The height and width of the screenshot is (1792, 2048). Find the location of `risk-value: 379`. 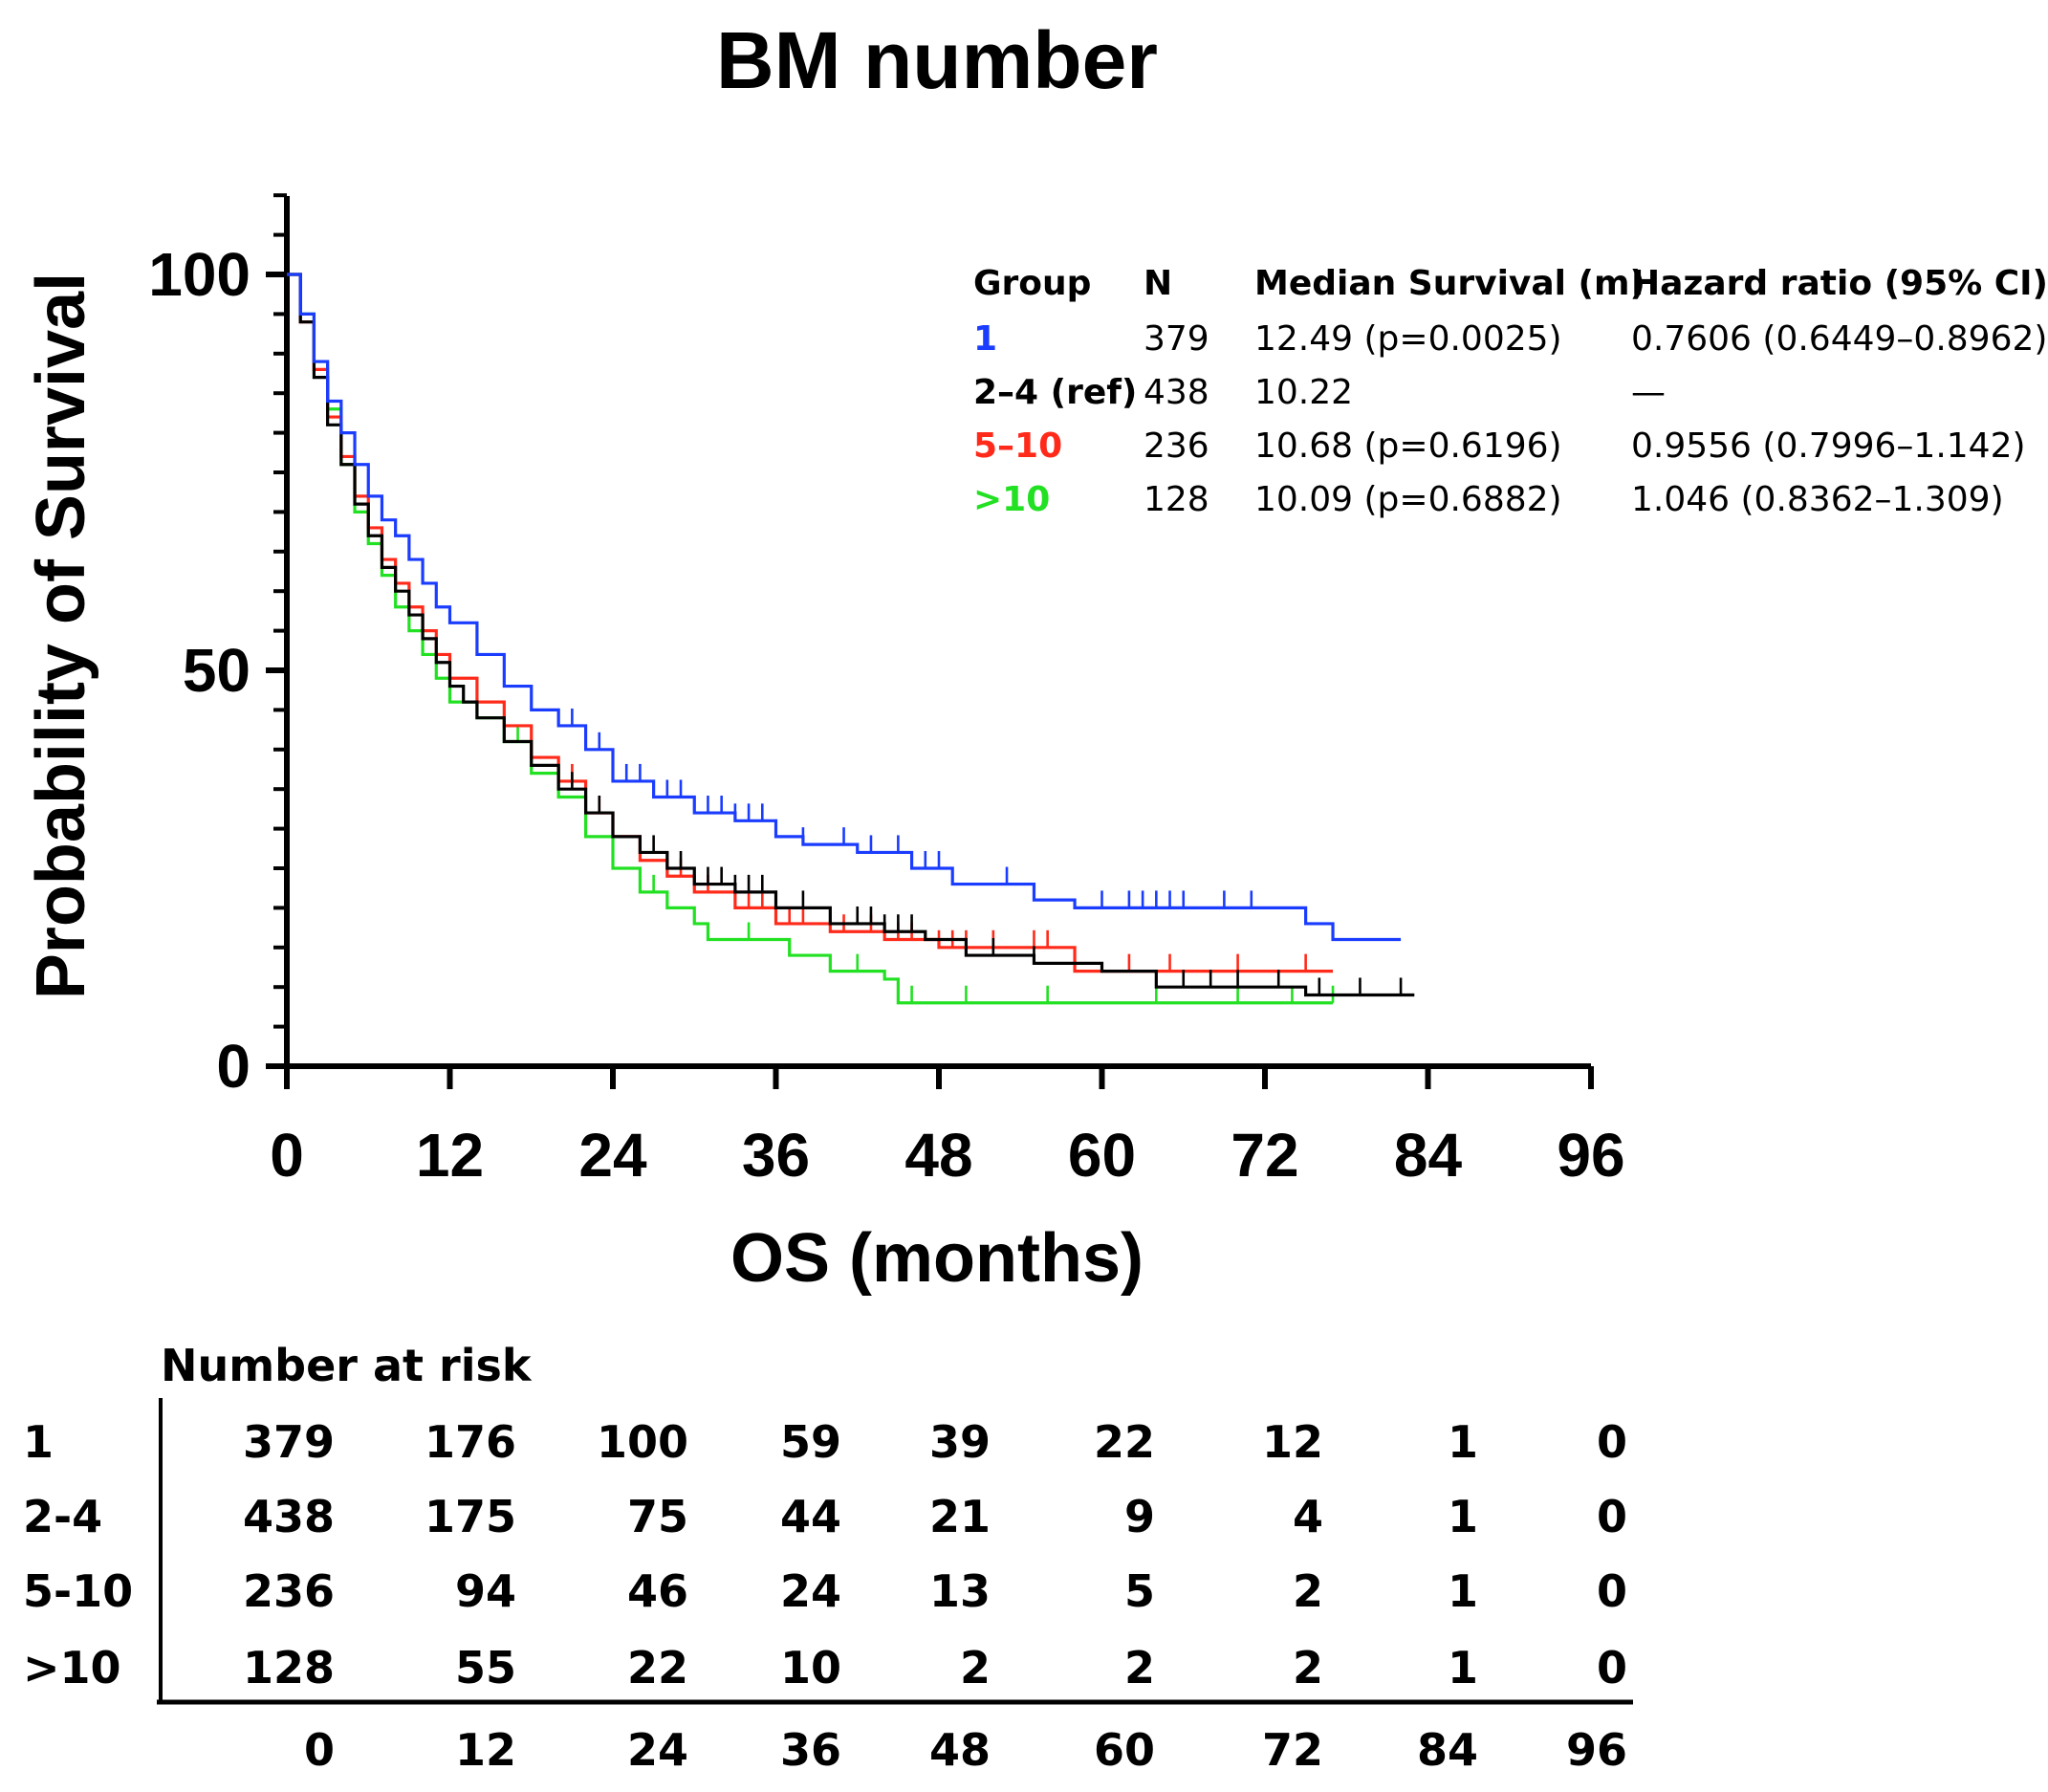

risk-value: 379 is located at coordinates (289, 1442).